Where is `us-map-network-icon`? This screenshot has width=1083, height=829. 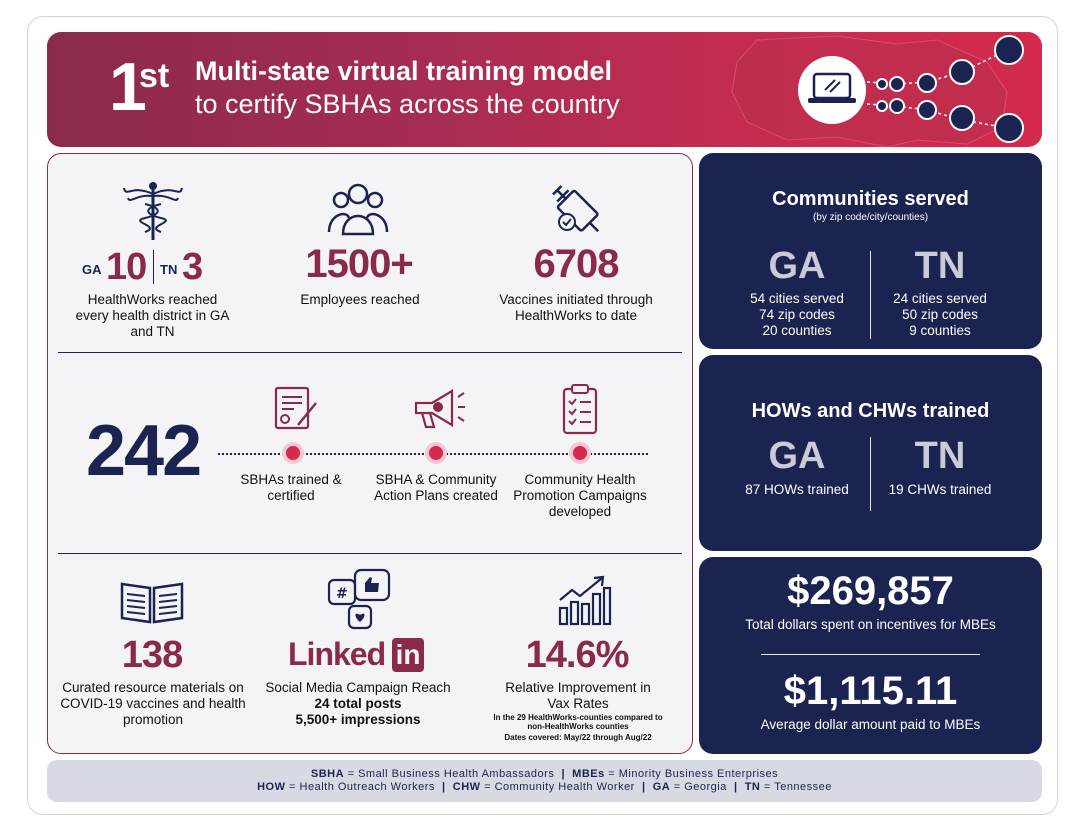 us-map-network-icon is located at coordinates (877, 91).